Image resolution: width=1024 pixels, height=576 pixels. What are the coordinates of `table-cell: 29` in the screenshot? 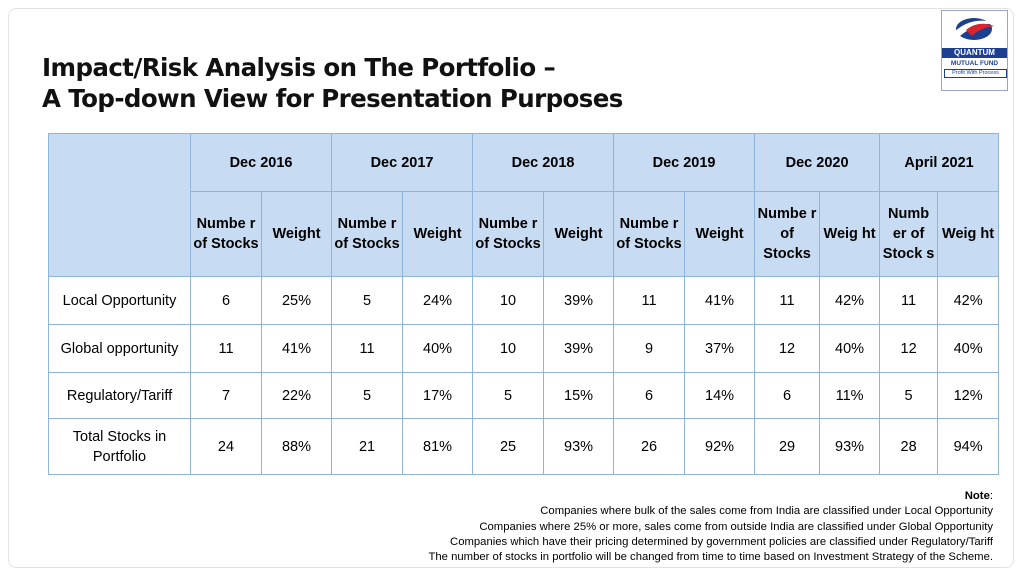 It's located at (787, 446).